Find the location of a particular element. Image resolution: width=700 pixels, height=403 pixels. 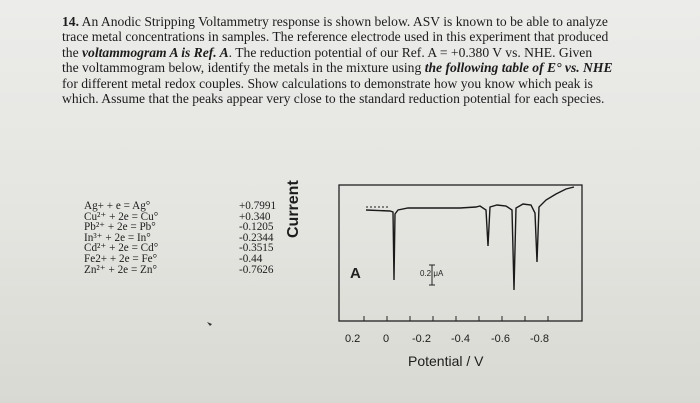

cursor-mark-icon is located at coordinates (209, 324).